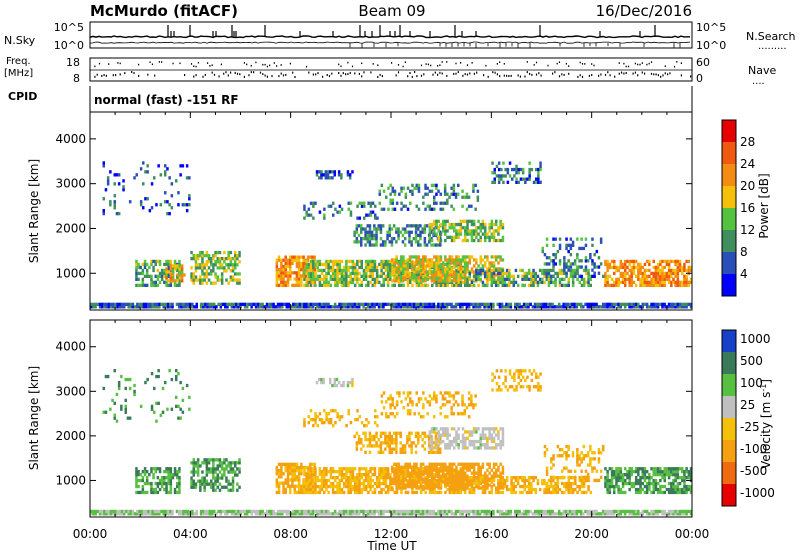 The height and width of the screenshot is (554, 800). What do you see at coordinates (691, 76) in the screenshot?
I see `nave-dot` at bounding box center [691, 76].